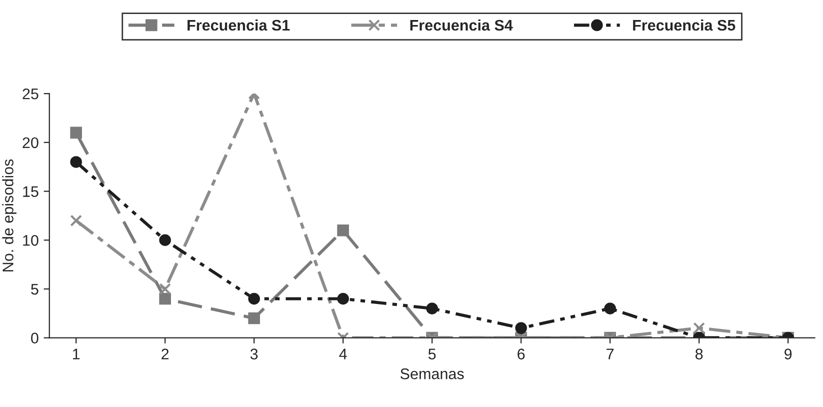  I want to click on x-tick-label: 1, so click(76, 354).